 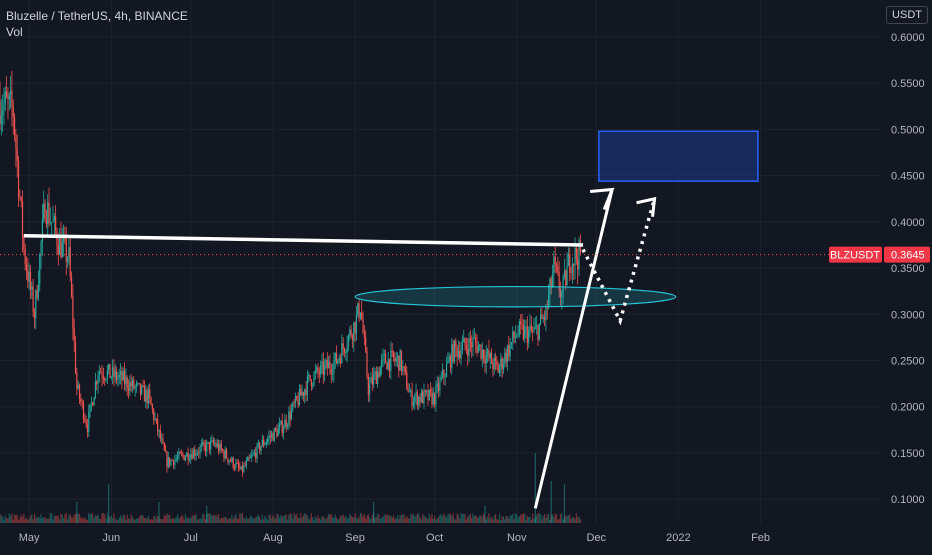 What do you see at coordinates (573, 349) in the screenshot?
I see `trend-arrow` at bounding box center [573, 349].